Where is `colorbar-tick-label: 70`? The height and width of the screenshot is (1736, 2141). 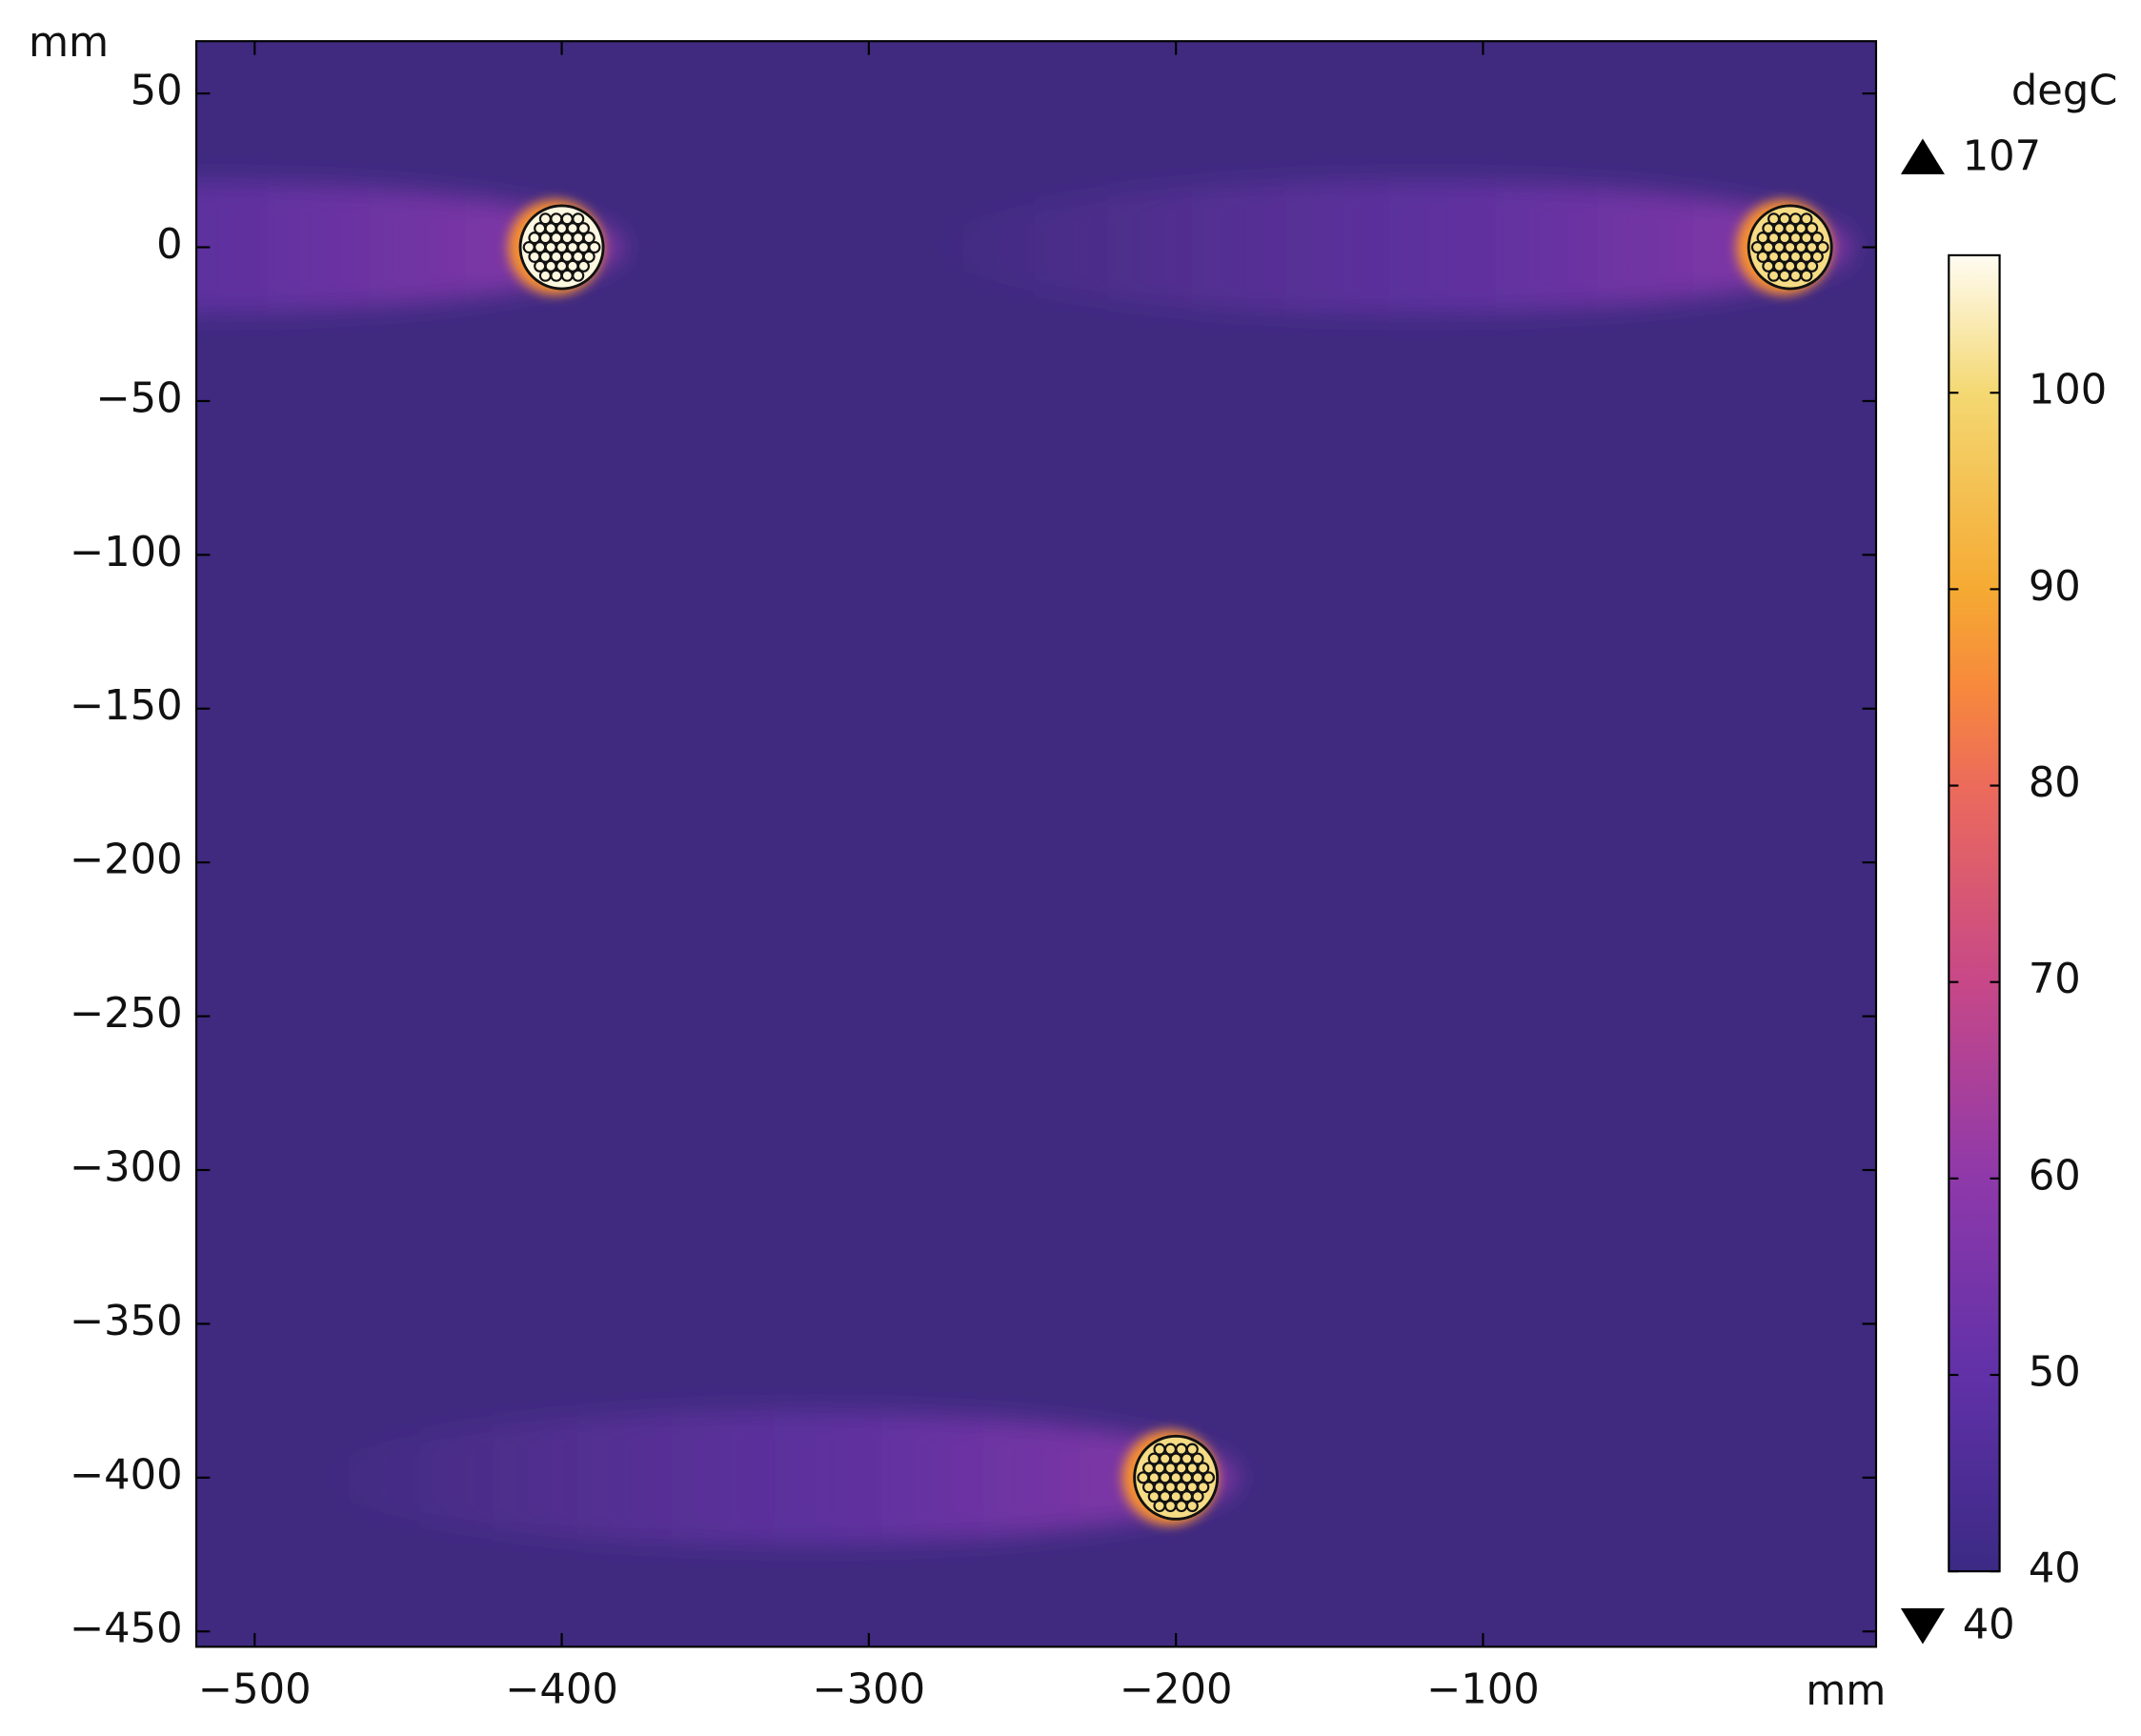
colorbar-tick-label: 70 is located at coordinates (2055, 979).